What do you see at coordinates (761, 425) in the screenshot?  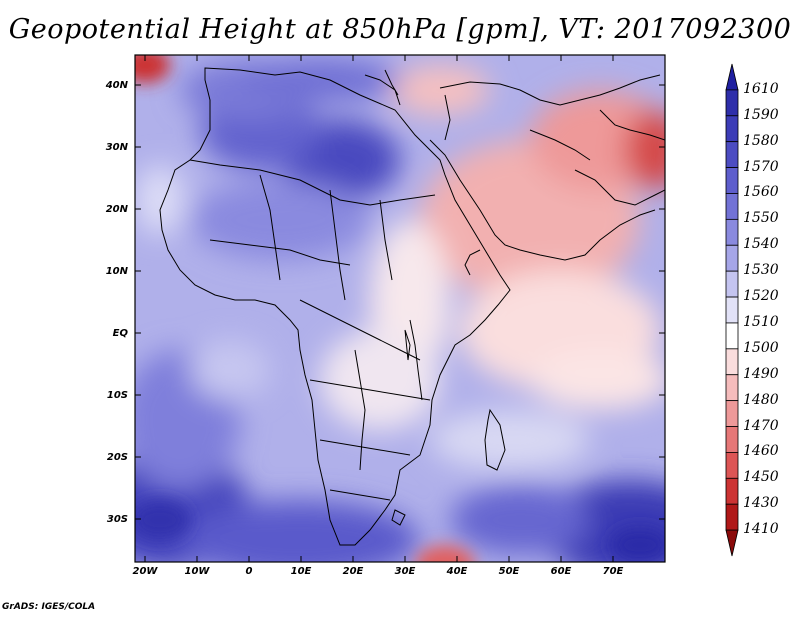 I see `colorbar-label: 1470` at bounding box center [761, 425].